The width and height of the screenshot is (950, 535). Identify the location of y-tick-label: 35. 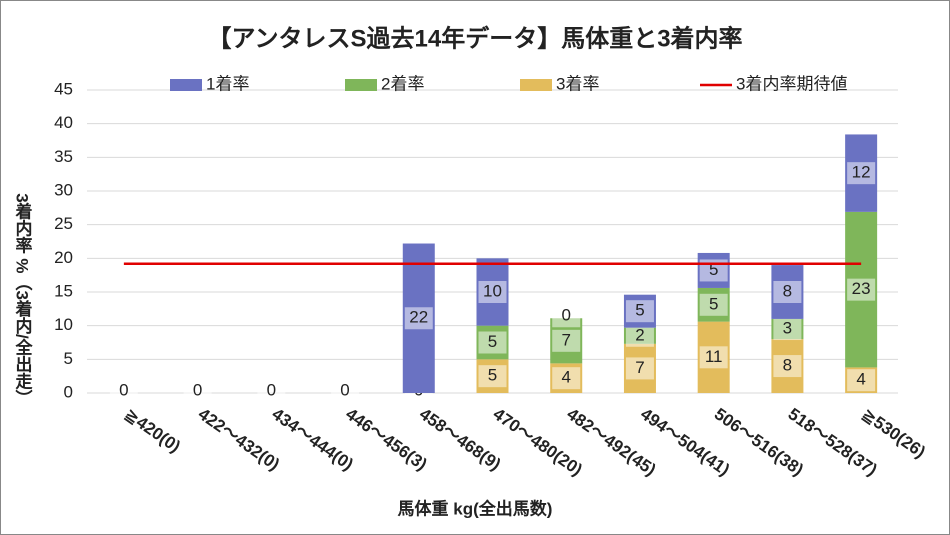
(63, 156).